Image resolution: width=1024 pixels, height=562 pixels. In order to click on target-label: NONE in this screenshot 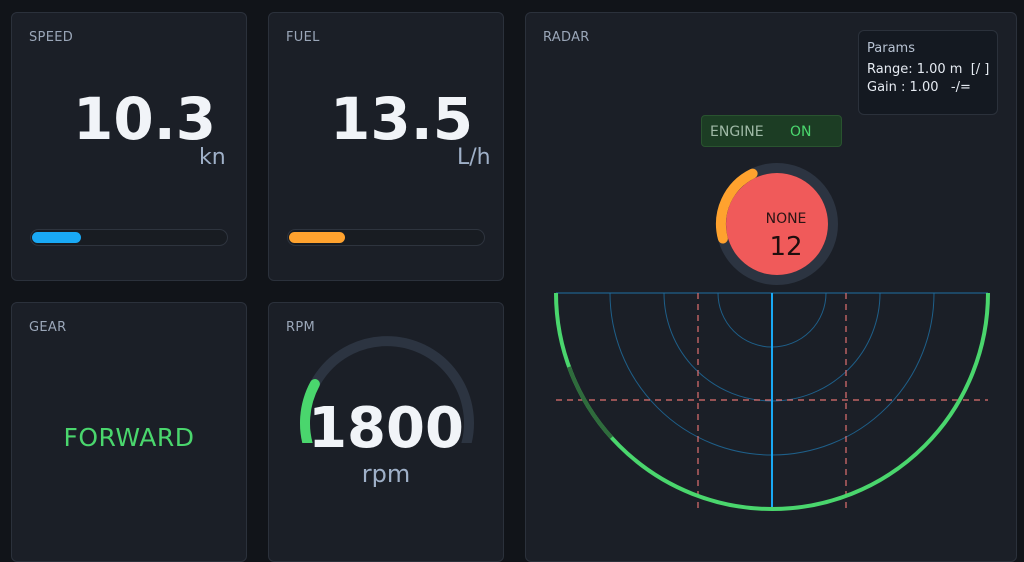, I will do `click(786, 219)`.